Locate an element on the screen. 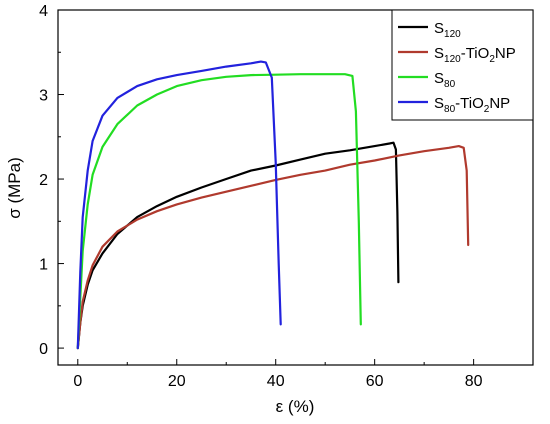  x-tick-label: 60 is located at coordinates (375, 381).